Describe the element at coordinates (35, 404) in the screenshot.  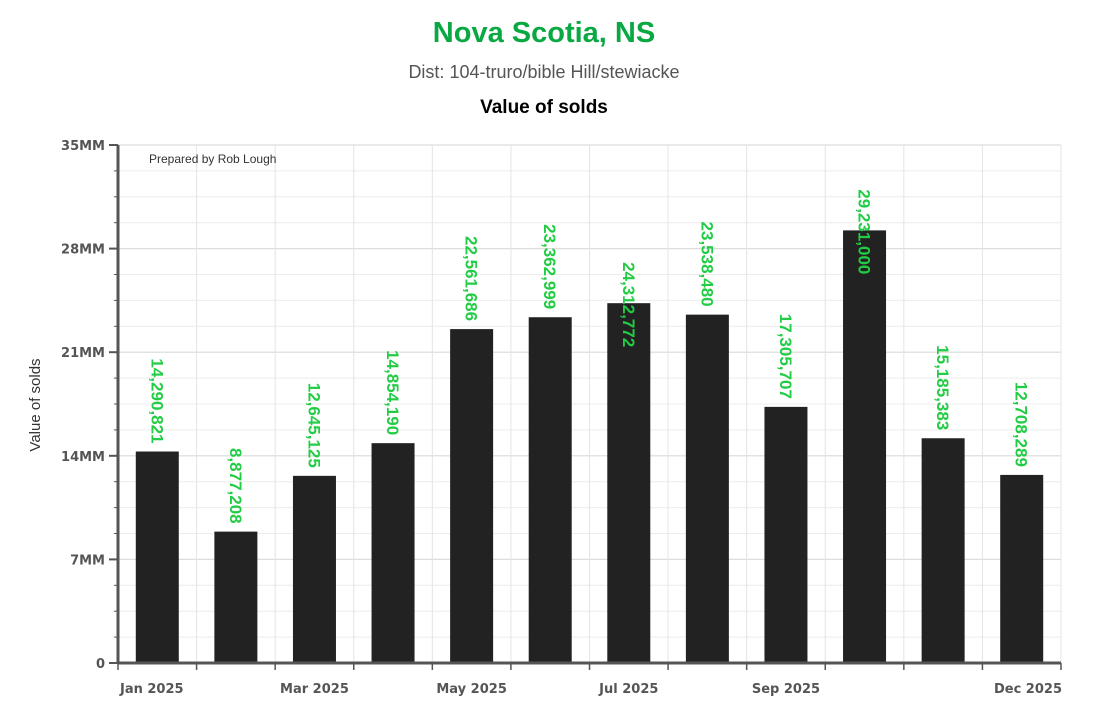
I see `y-axis-title: Value of solds` at that location.